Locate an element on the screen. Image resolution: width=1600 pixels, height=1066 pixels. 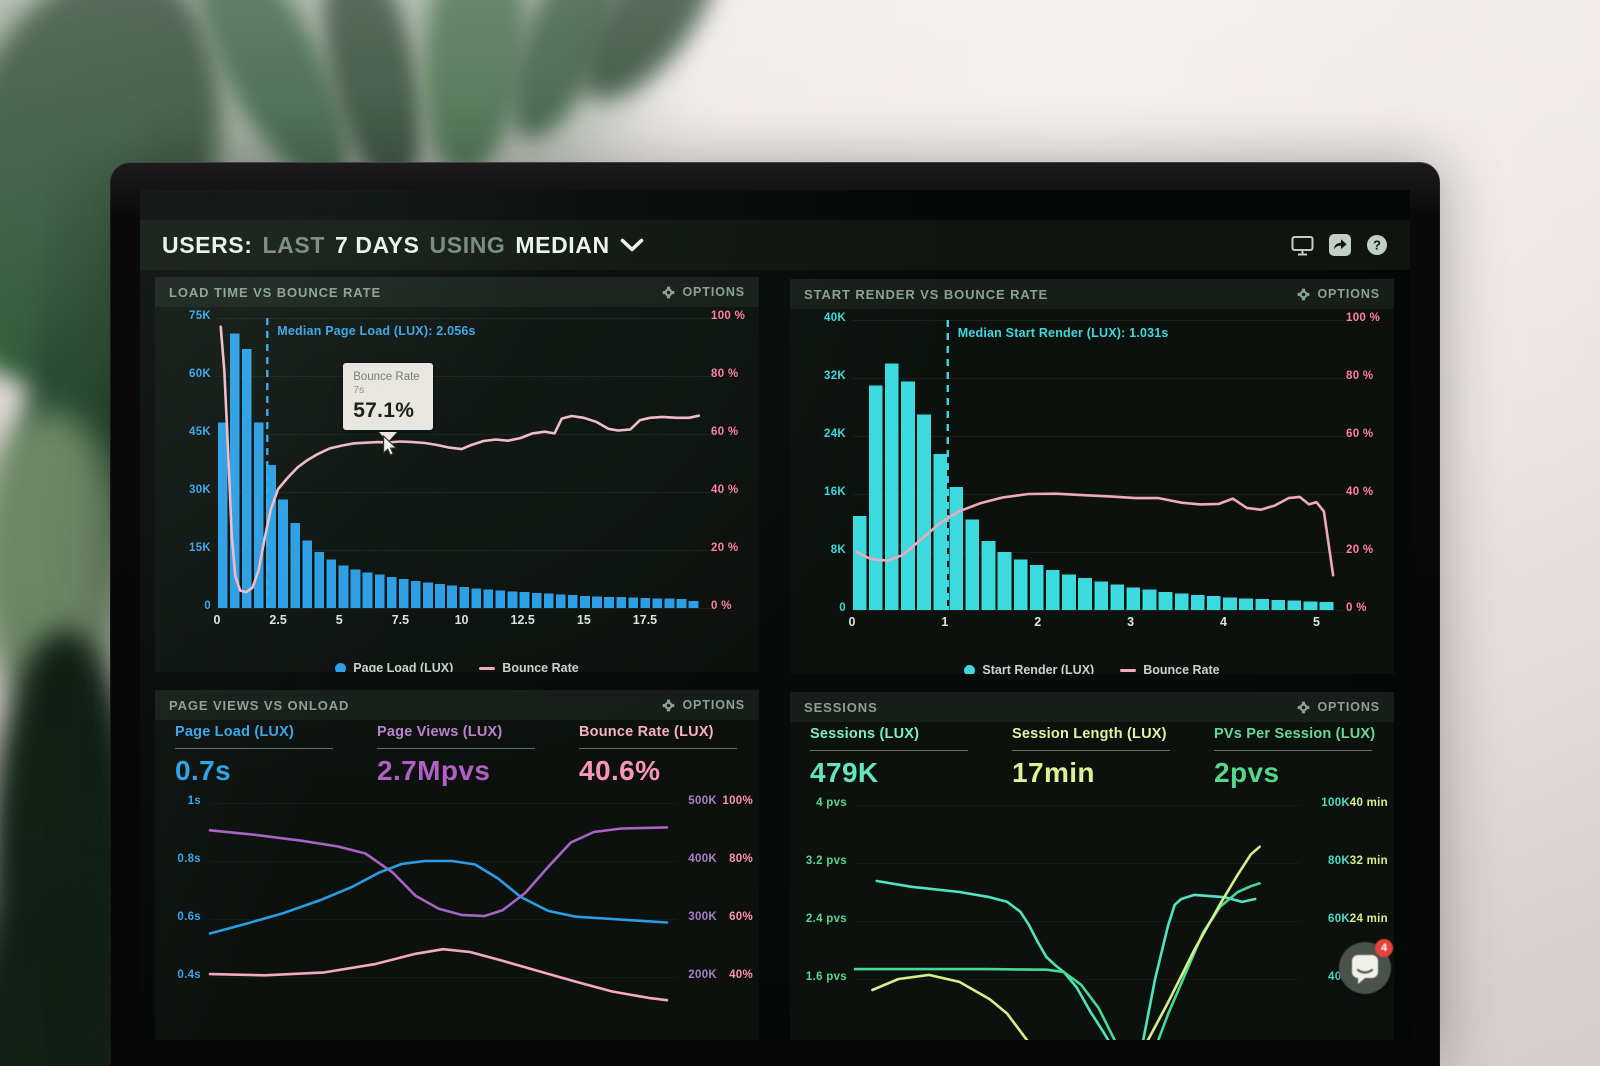
y-axis-label-right-2: 40 min is located at coordinates (1368, 803).